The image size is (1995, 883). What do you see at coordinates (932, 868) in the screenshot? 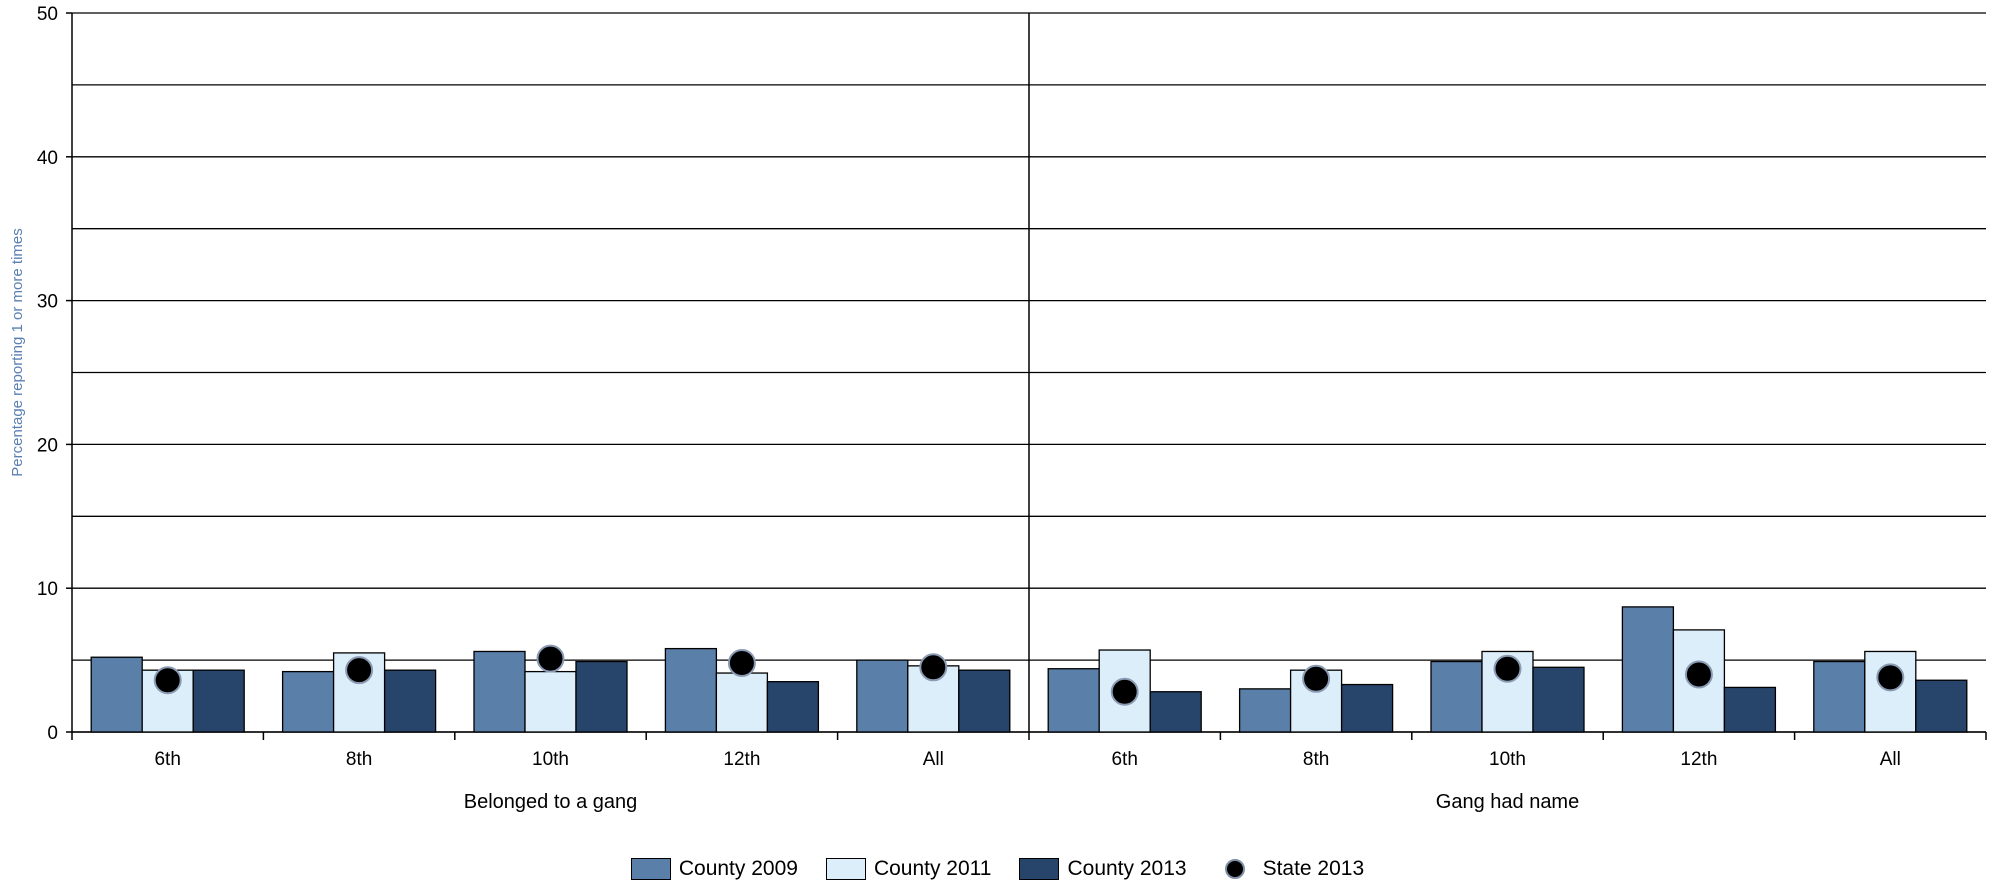
I see `legend-label-county-2011: County 2011` at bounding box center [932, 868].